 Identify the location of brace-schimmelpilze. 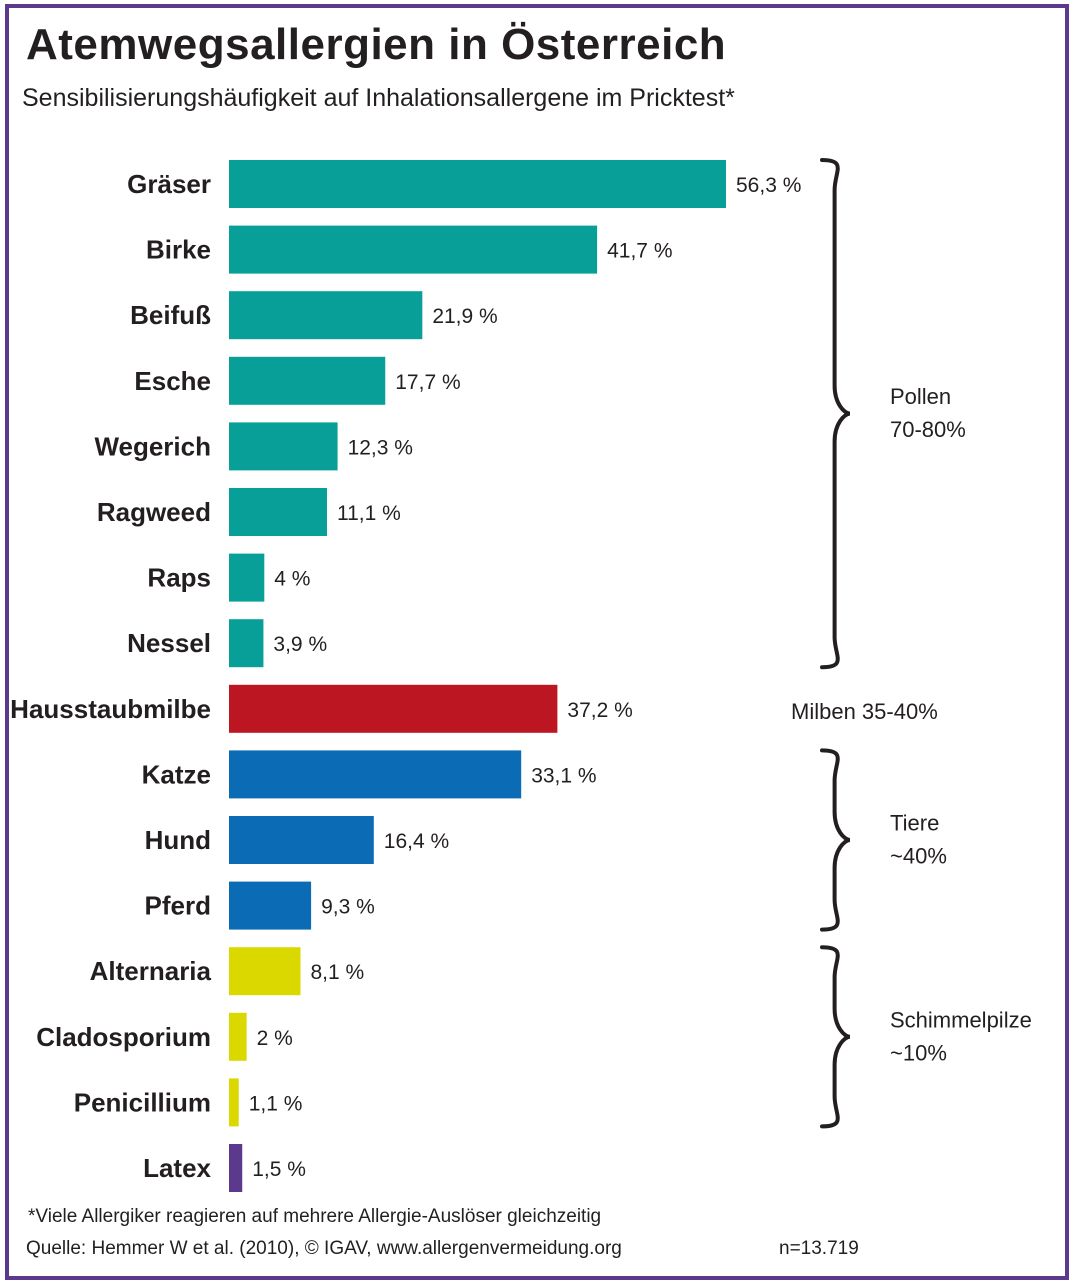
(835, 1037).